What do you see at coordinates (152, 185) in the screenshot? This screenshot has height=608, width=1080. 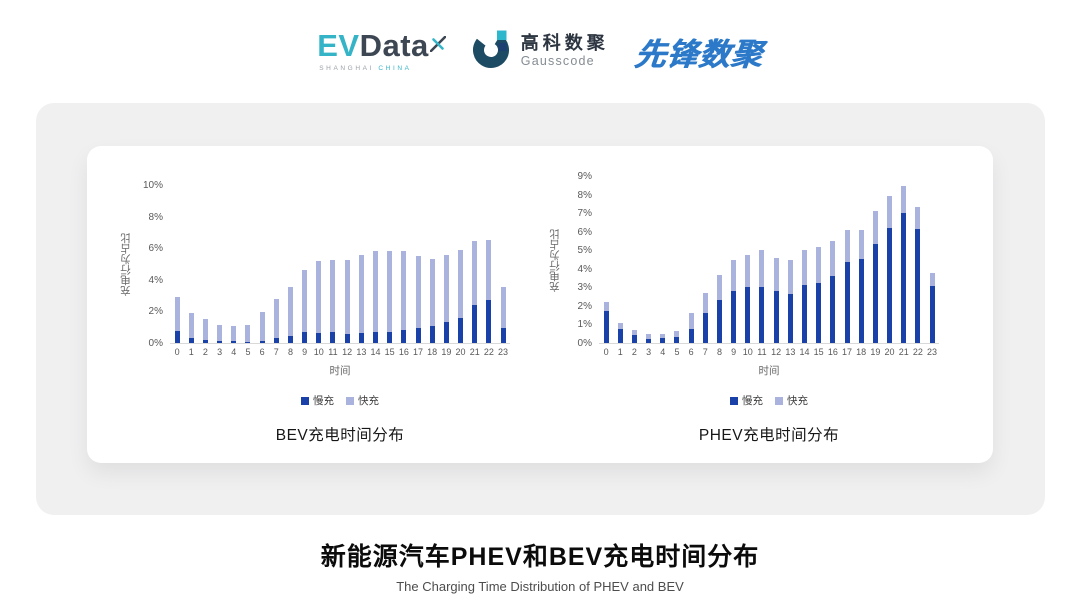 I see `y-tick-label: 10%` at bounding box center [152, 185].